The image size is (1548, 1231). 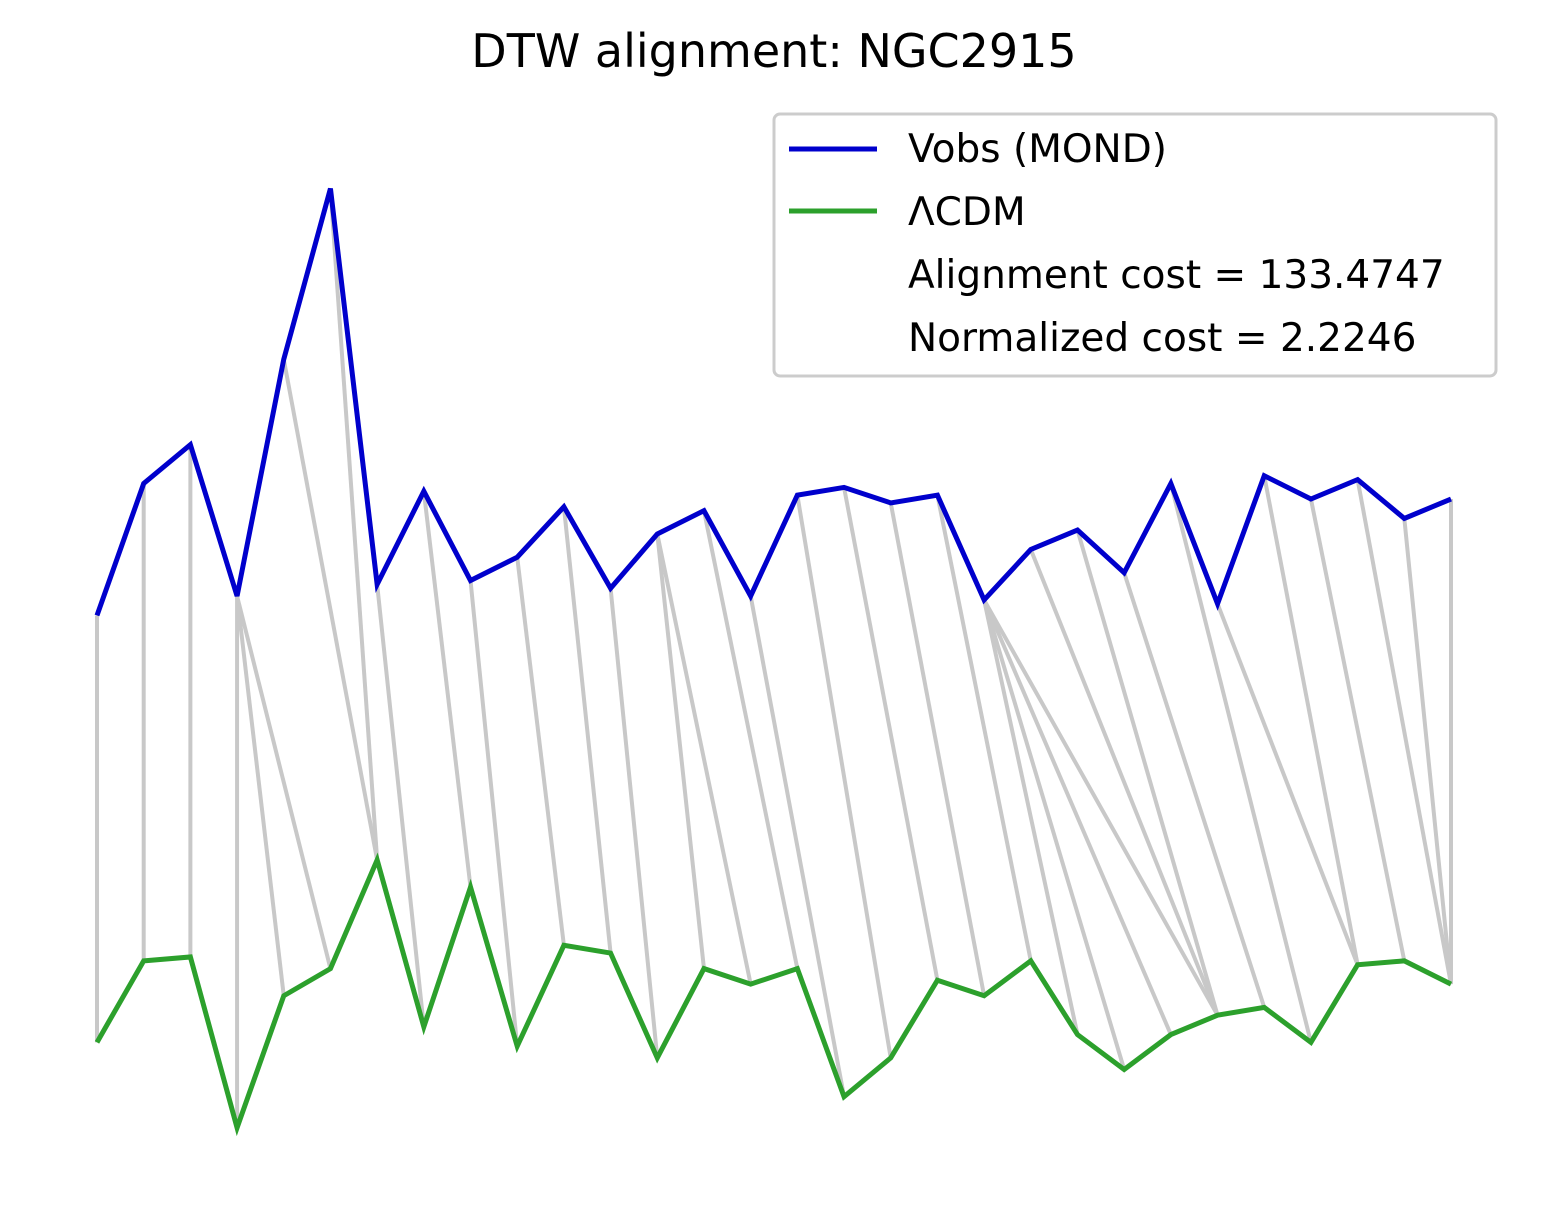 I want to click on legend-alignment-cost: Alignment cost = 133.4747, so click(x=1176, y=275).